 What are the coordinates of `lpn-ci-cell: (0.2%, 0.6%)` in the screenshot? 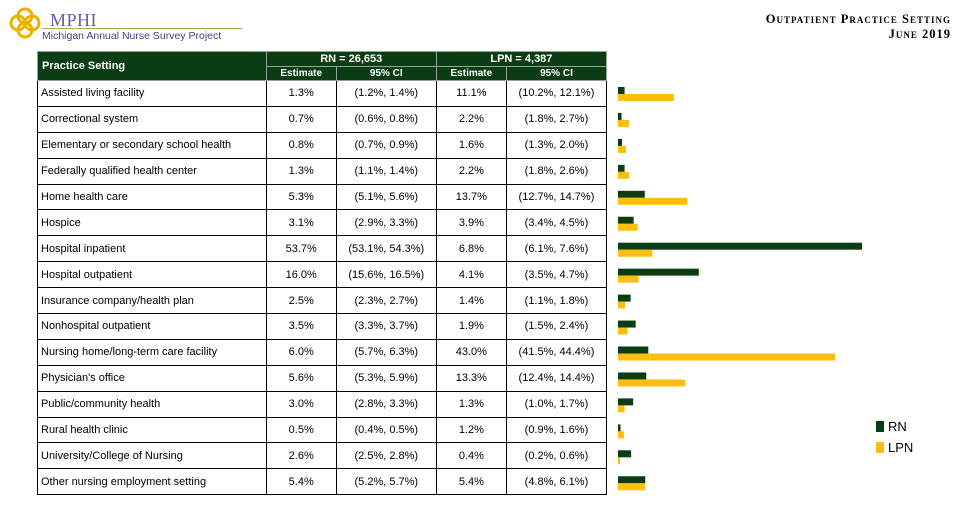 It's located at (556, 456).